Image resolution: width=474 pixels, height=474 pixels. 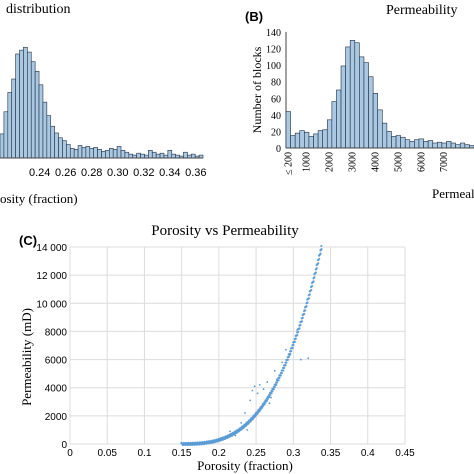 What do you see at coordinates (276, 99) in the screenshot?
I see `panel-b-y-tick-label: 60` at bounding box center [276, 99].